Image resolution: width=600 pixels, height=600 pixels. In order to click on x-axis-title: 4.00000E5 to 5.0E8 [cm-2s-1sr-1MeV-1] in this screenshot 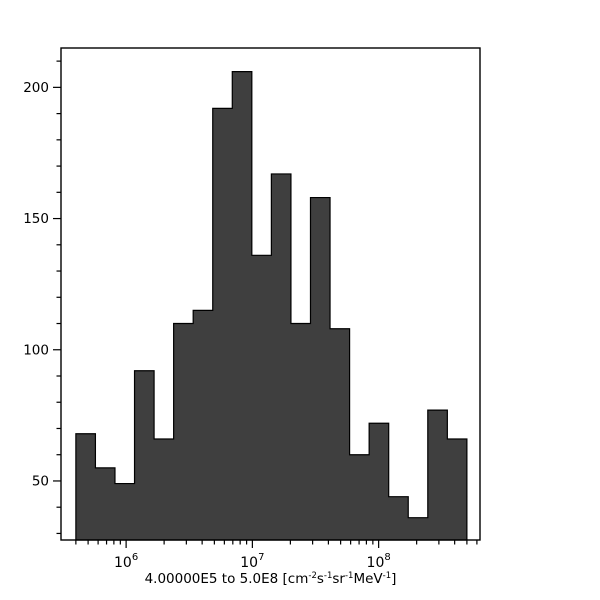, I will do `click(271, 579)`.